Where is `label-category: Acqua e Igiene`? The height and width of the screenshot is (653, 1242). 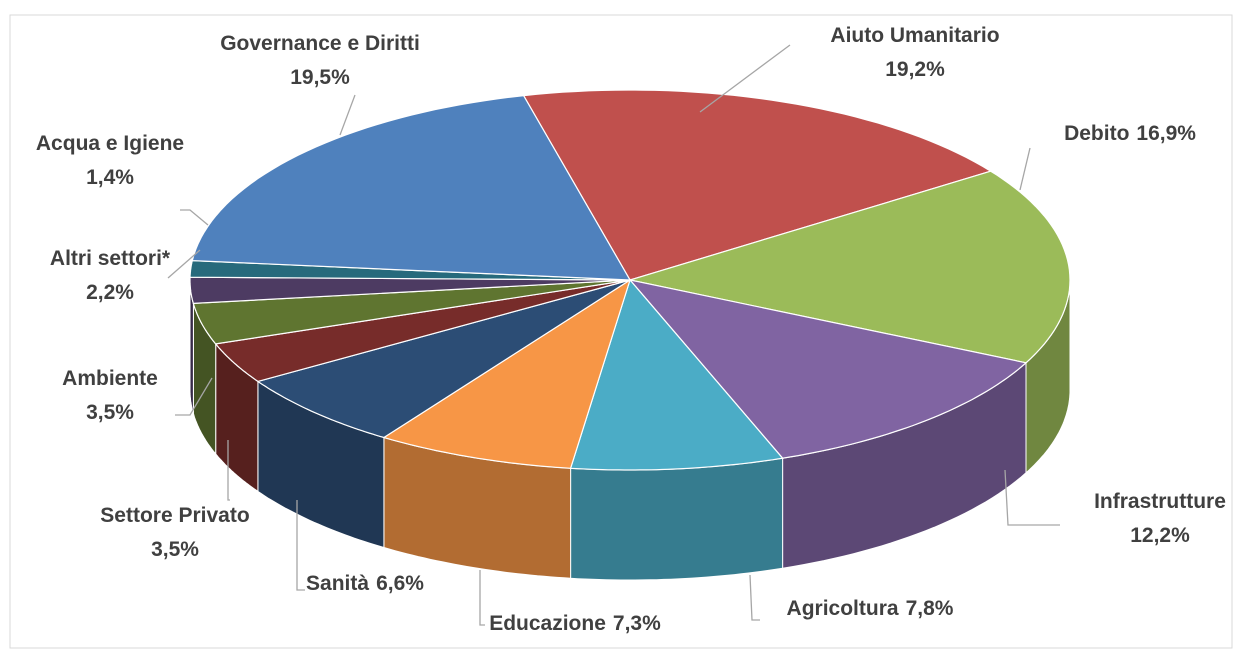 label-category: Acqua e Igiene is located at coordinates (110, 143).